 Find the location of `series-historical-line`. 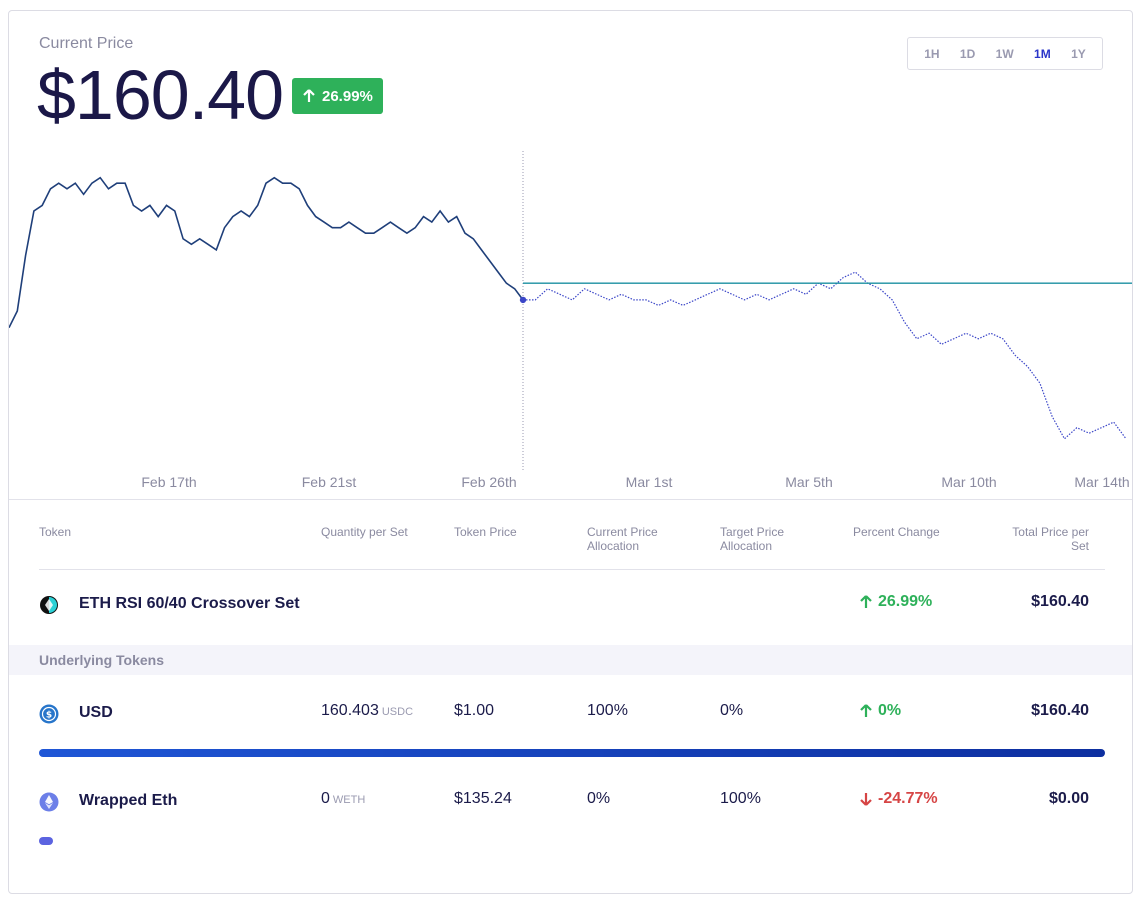

series-historical-line is located at coordinates (266, 252).